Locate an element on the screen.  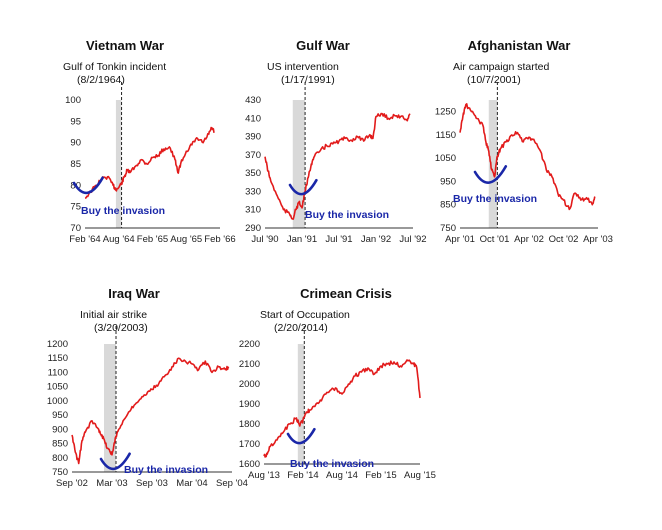
x-tick-label: Sep '02 is located at coordinates (72, 483).